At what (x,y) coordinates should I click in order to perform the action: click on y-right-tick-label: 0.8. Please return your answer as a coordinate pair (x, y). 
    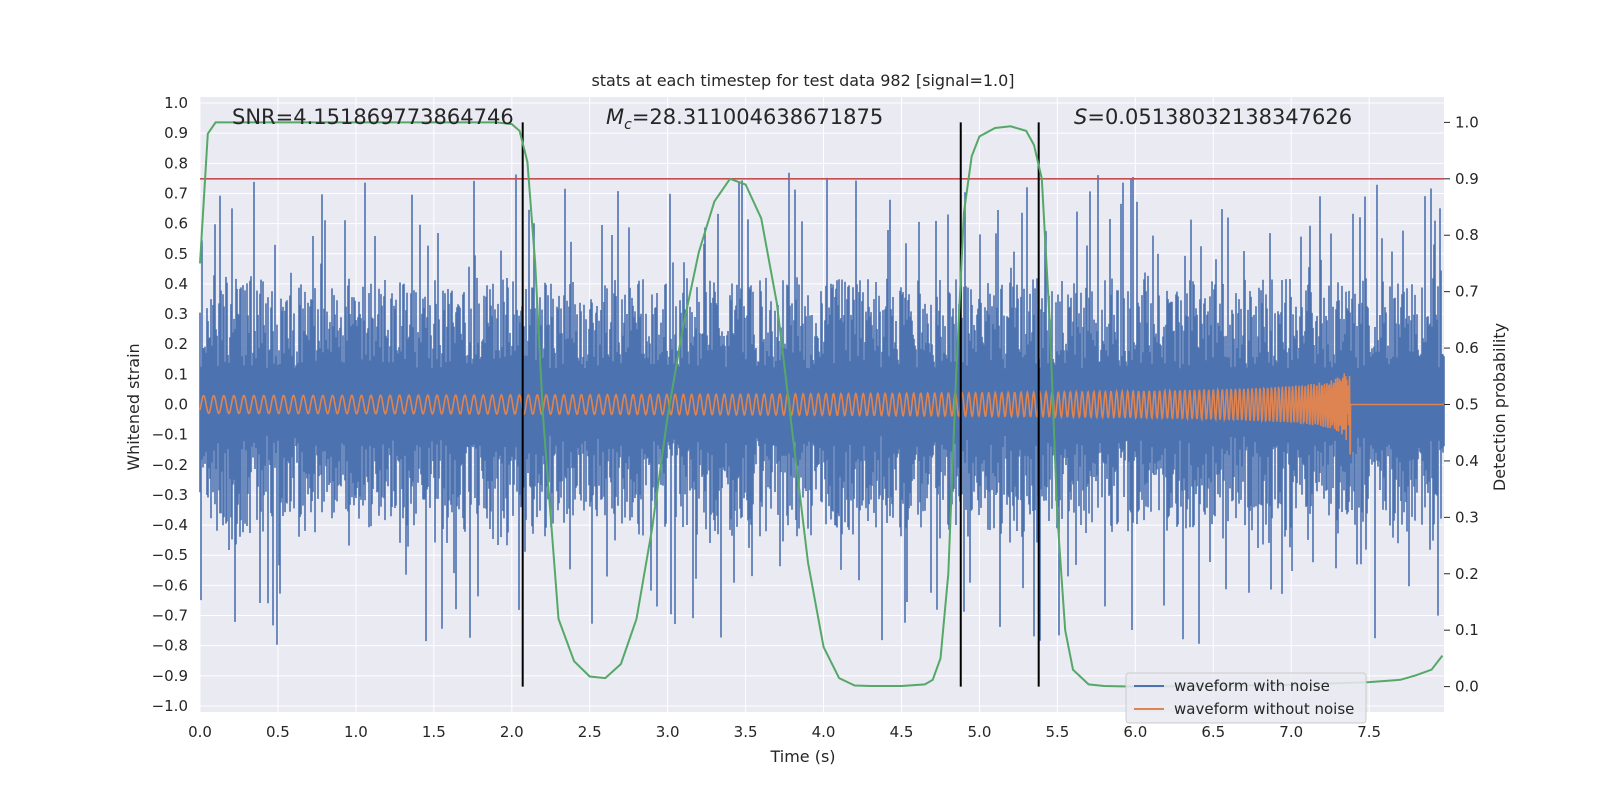
    Looking at the image, I should click on (1467, 235).